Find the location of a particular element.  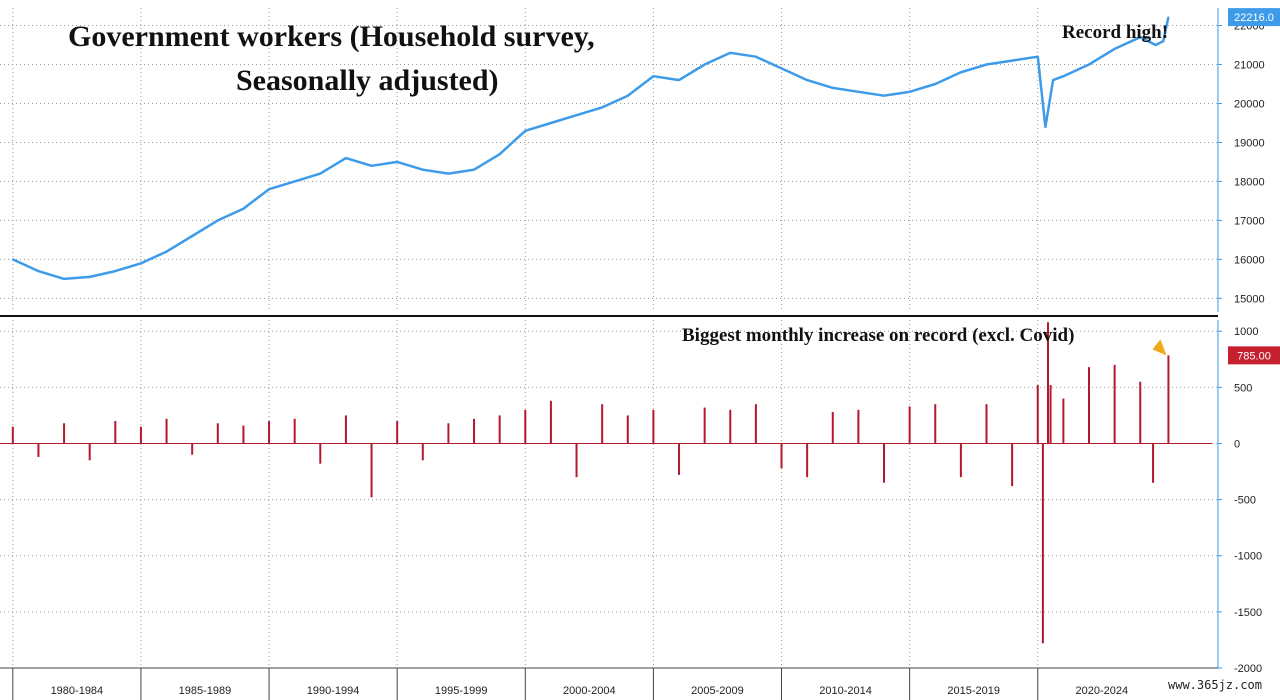

record-high-annotation: Record high! is located at coordinates (1115, 32).